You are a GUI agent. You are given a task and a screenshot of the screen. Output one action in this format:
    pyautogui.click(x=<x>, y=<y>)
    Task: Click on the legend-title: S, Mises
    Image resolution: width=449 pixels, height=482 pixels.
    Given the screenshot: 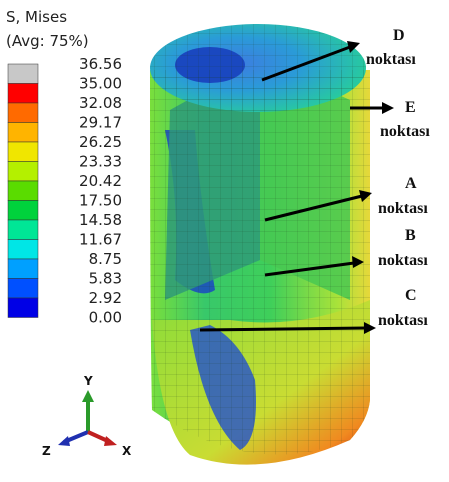 What is the action you would take?
    pyautogui.click(x=36, y=17)
    